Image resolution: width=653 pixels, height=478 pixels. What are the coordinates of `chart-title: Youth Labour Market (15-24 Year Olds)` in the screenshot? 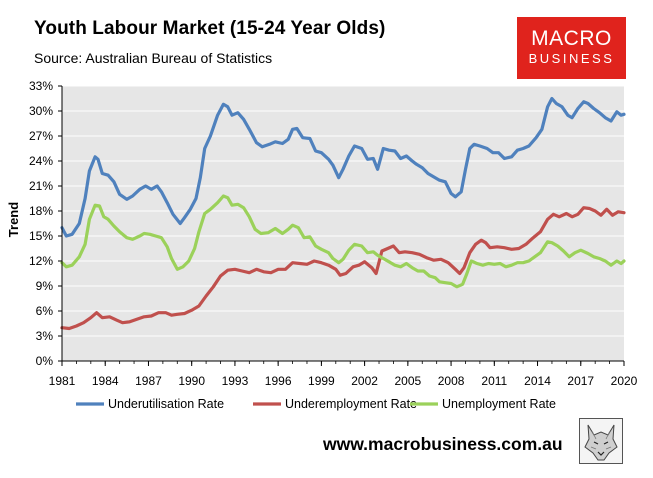 It's located at (210, 28).